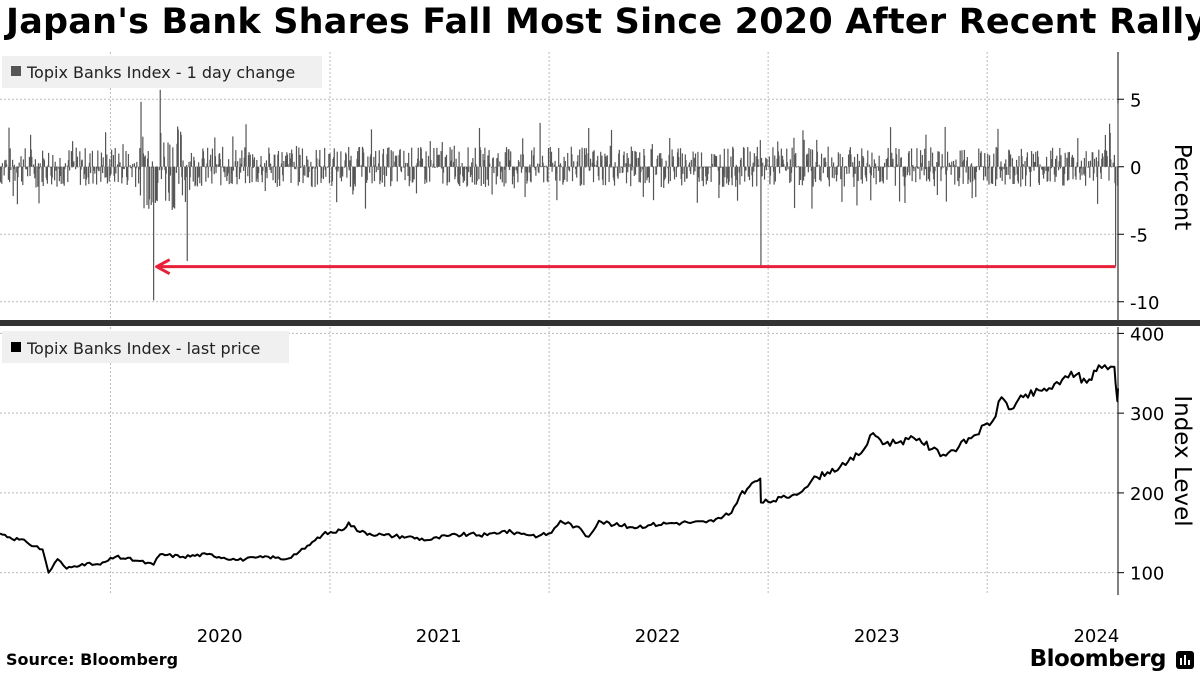 This screenshot has height=675, width=1200. What do you see at coordinates (1147, 574) in the screenshot?
I see `y-tick-label: 100` at bounding box center [1147, 574].